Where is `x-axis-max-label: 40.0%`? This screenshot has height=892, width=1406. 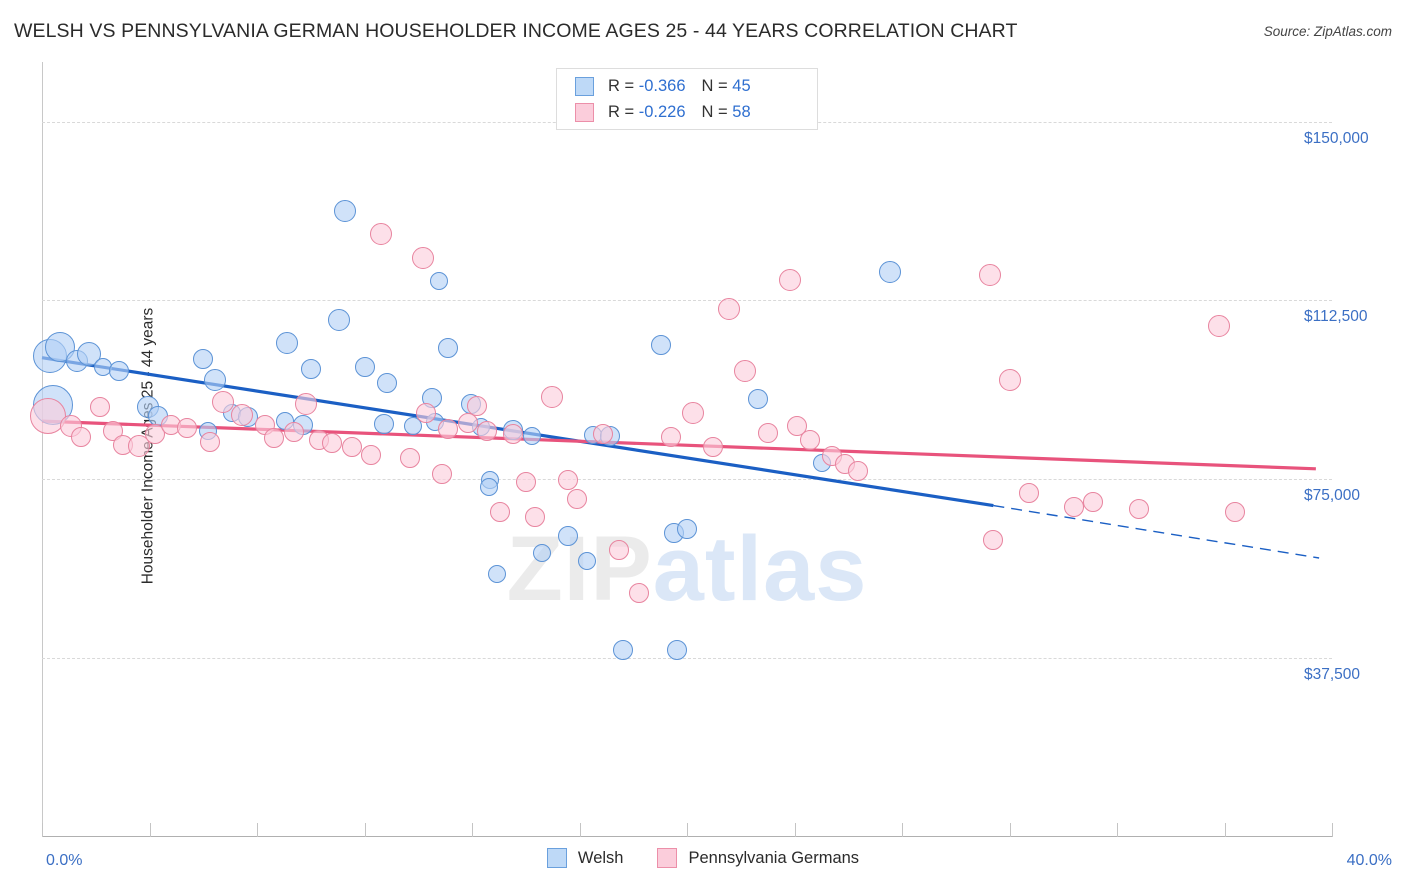 x-axis-max-label: 40.0% is located at coordinates (1369, 860).